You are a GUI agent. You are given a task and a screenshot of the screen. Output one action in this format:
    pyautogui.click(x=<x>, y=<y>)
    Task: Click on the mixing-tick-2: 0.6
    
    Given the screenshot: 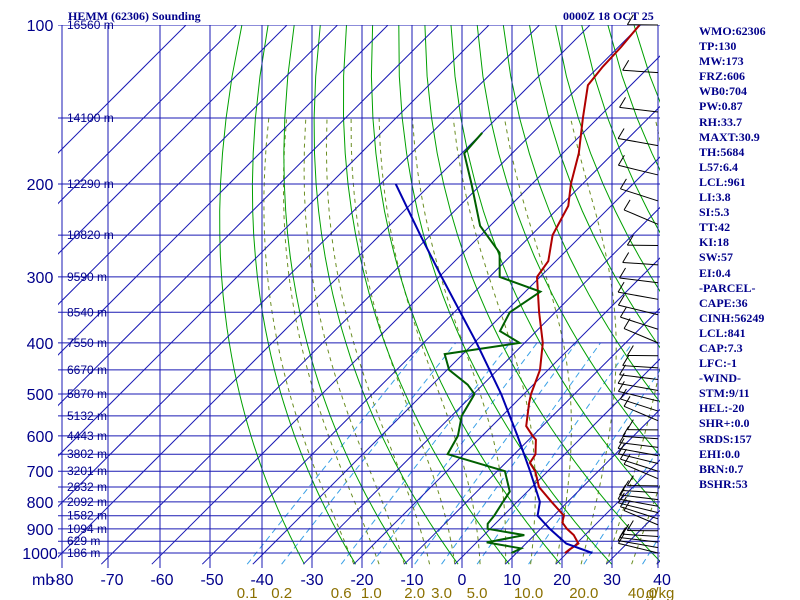 What is the action you would take?
    pyautogui.click(x=341, y=592)
    